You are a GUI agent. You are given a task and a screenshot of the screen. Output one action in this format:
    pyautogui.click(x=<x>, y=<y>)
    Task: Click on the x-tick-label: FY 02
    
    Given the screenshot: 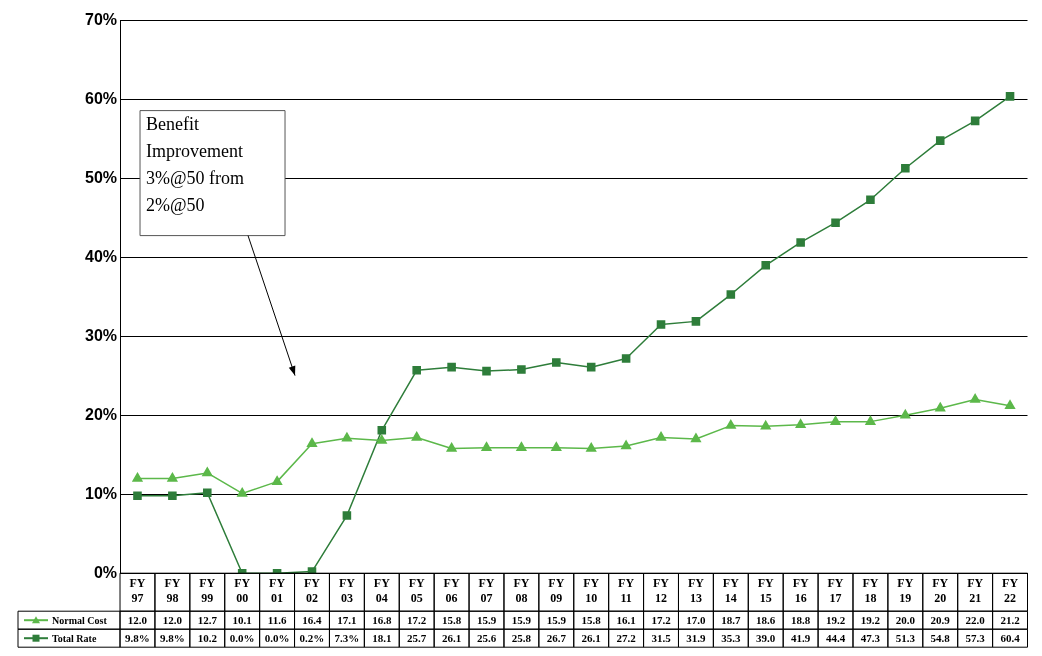 What is the action you would take?
    pyautogui.click(x=312, y=590)
    